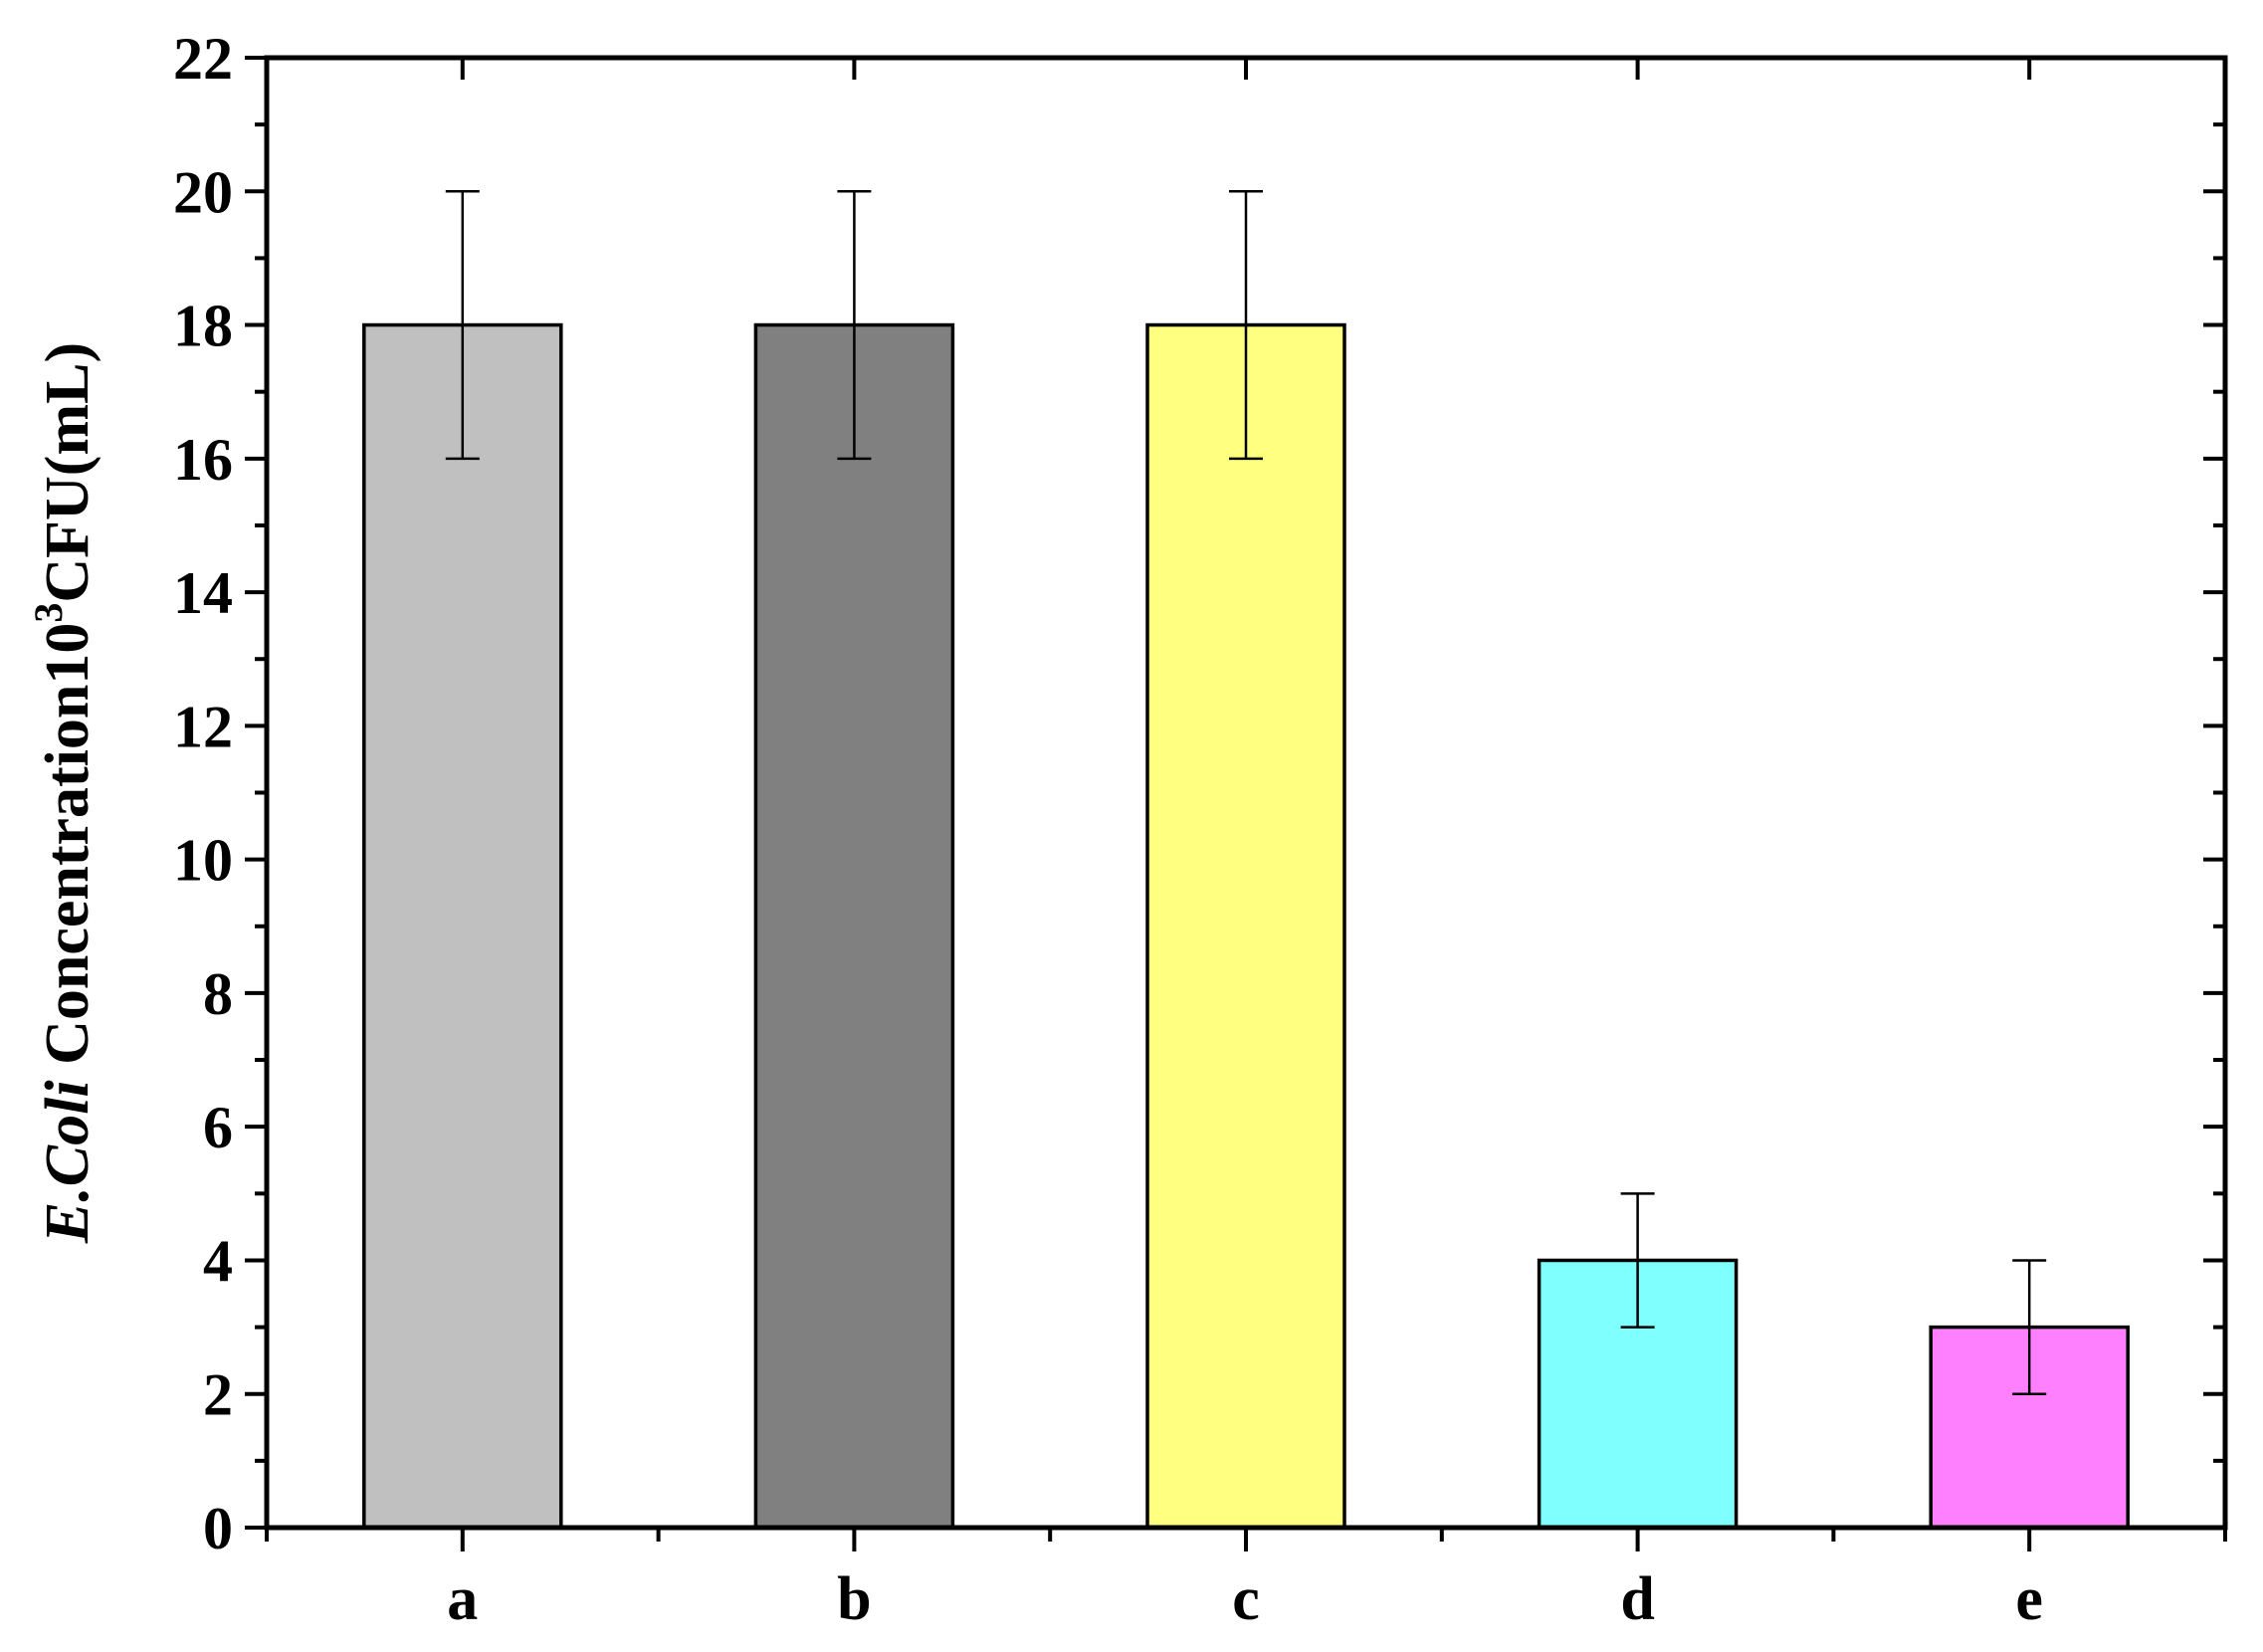  Describe the element at coordinates (203, 593) in the screenshot. I see `y-tick-label: 14` at that location.